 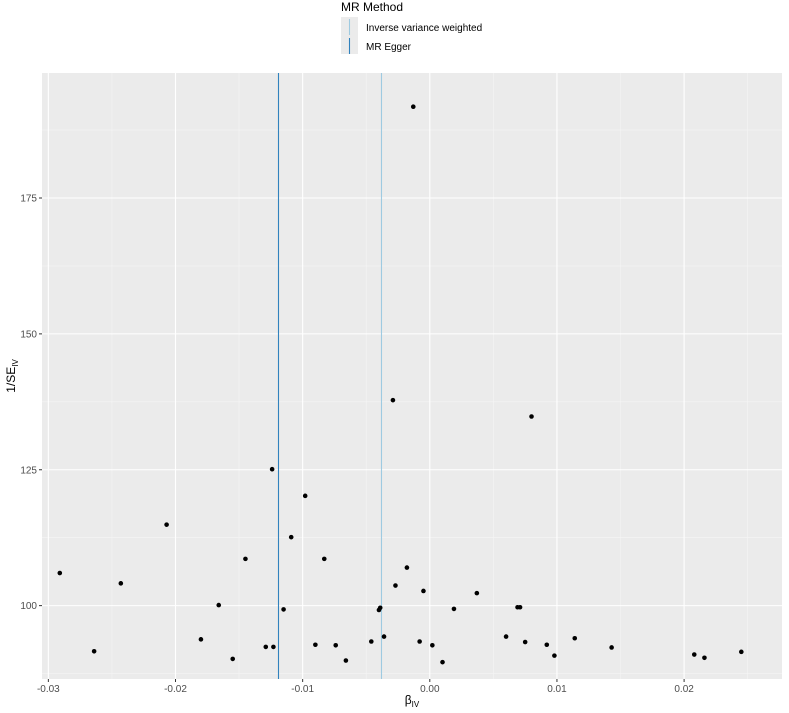 I want to click on legend-key-background, so click(x=349, y=35).